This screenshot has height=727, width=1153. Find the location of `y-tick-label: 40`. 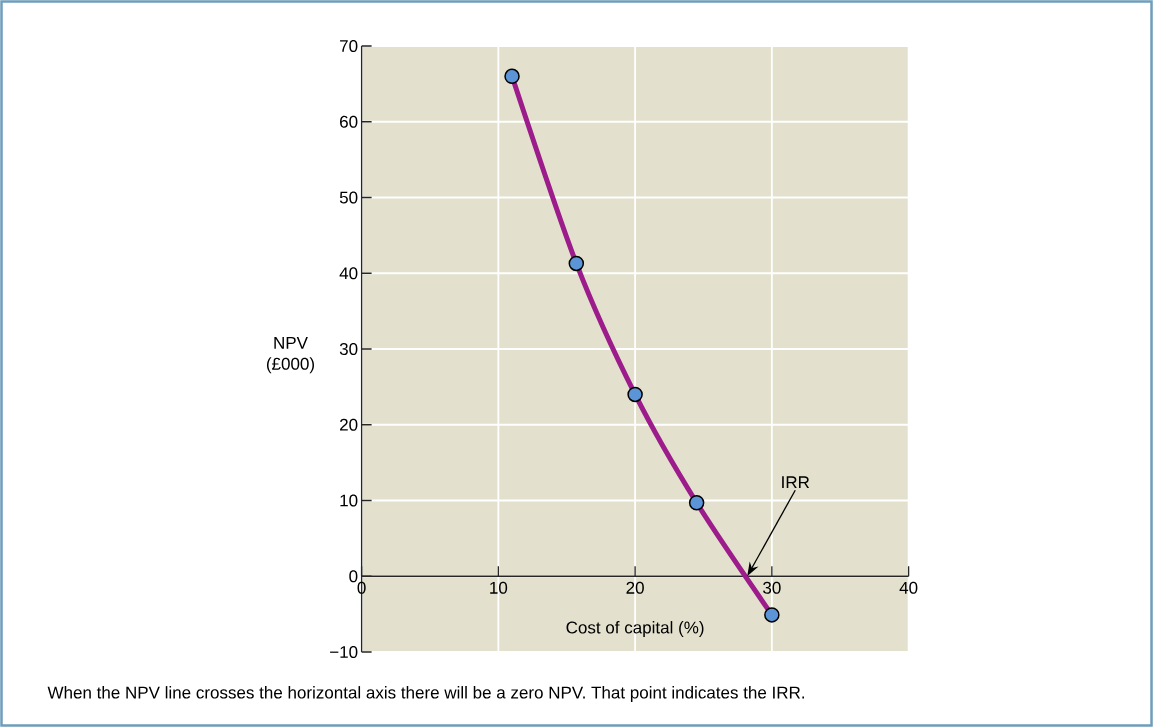

y-tick-label: 40 is located at coordinates (348, 273).